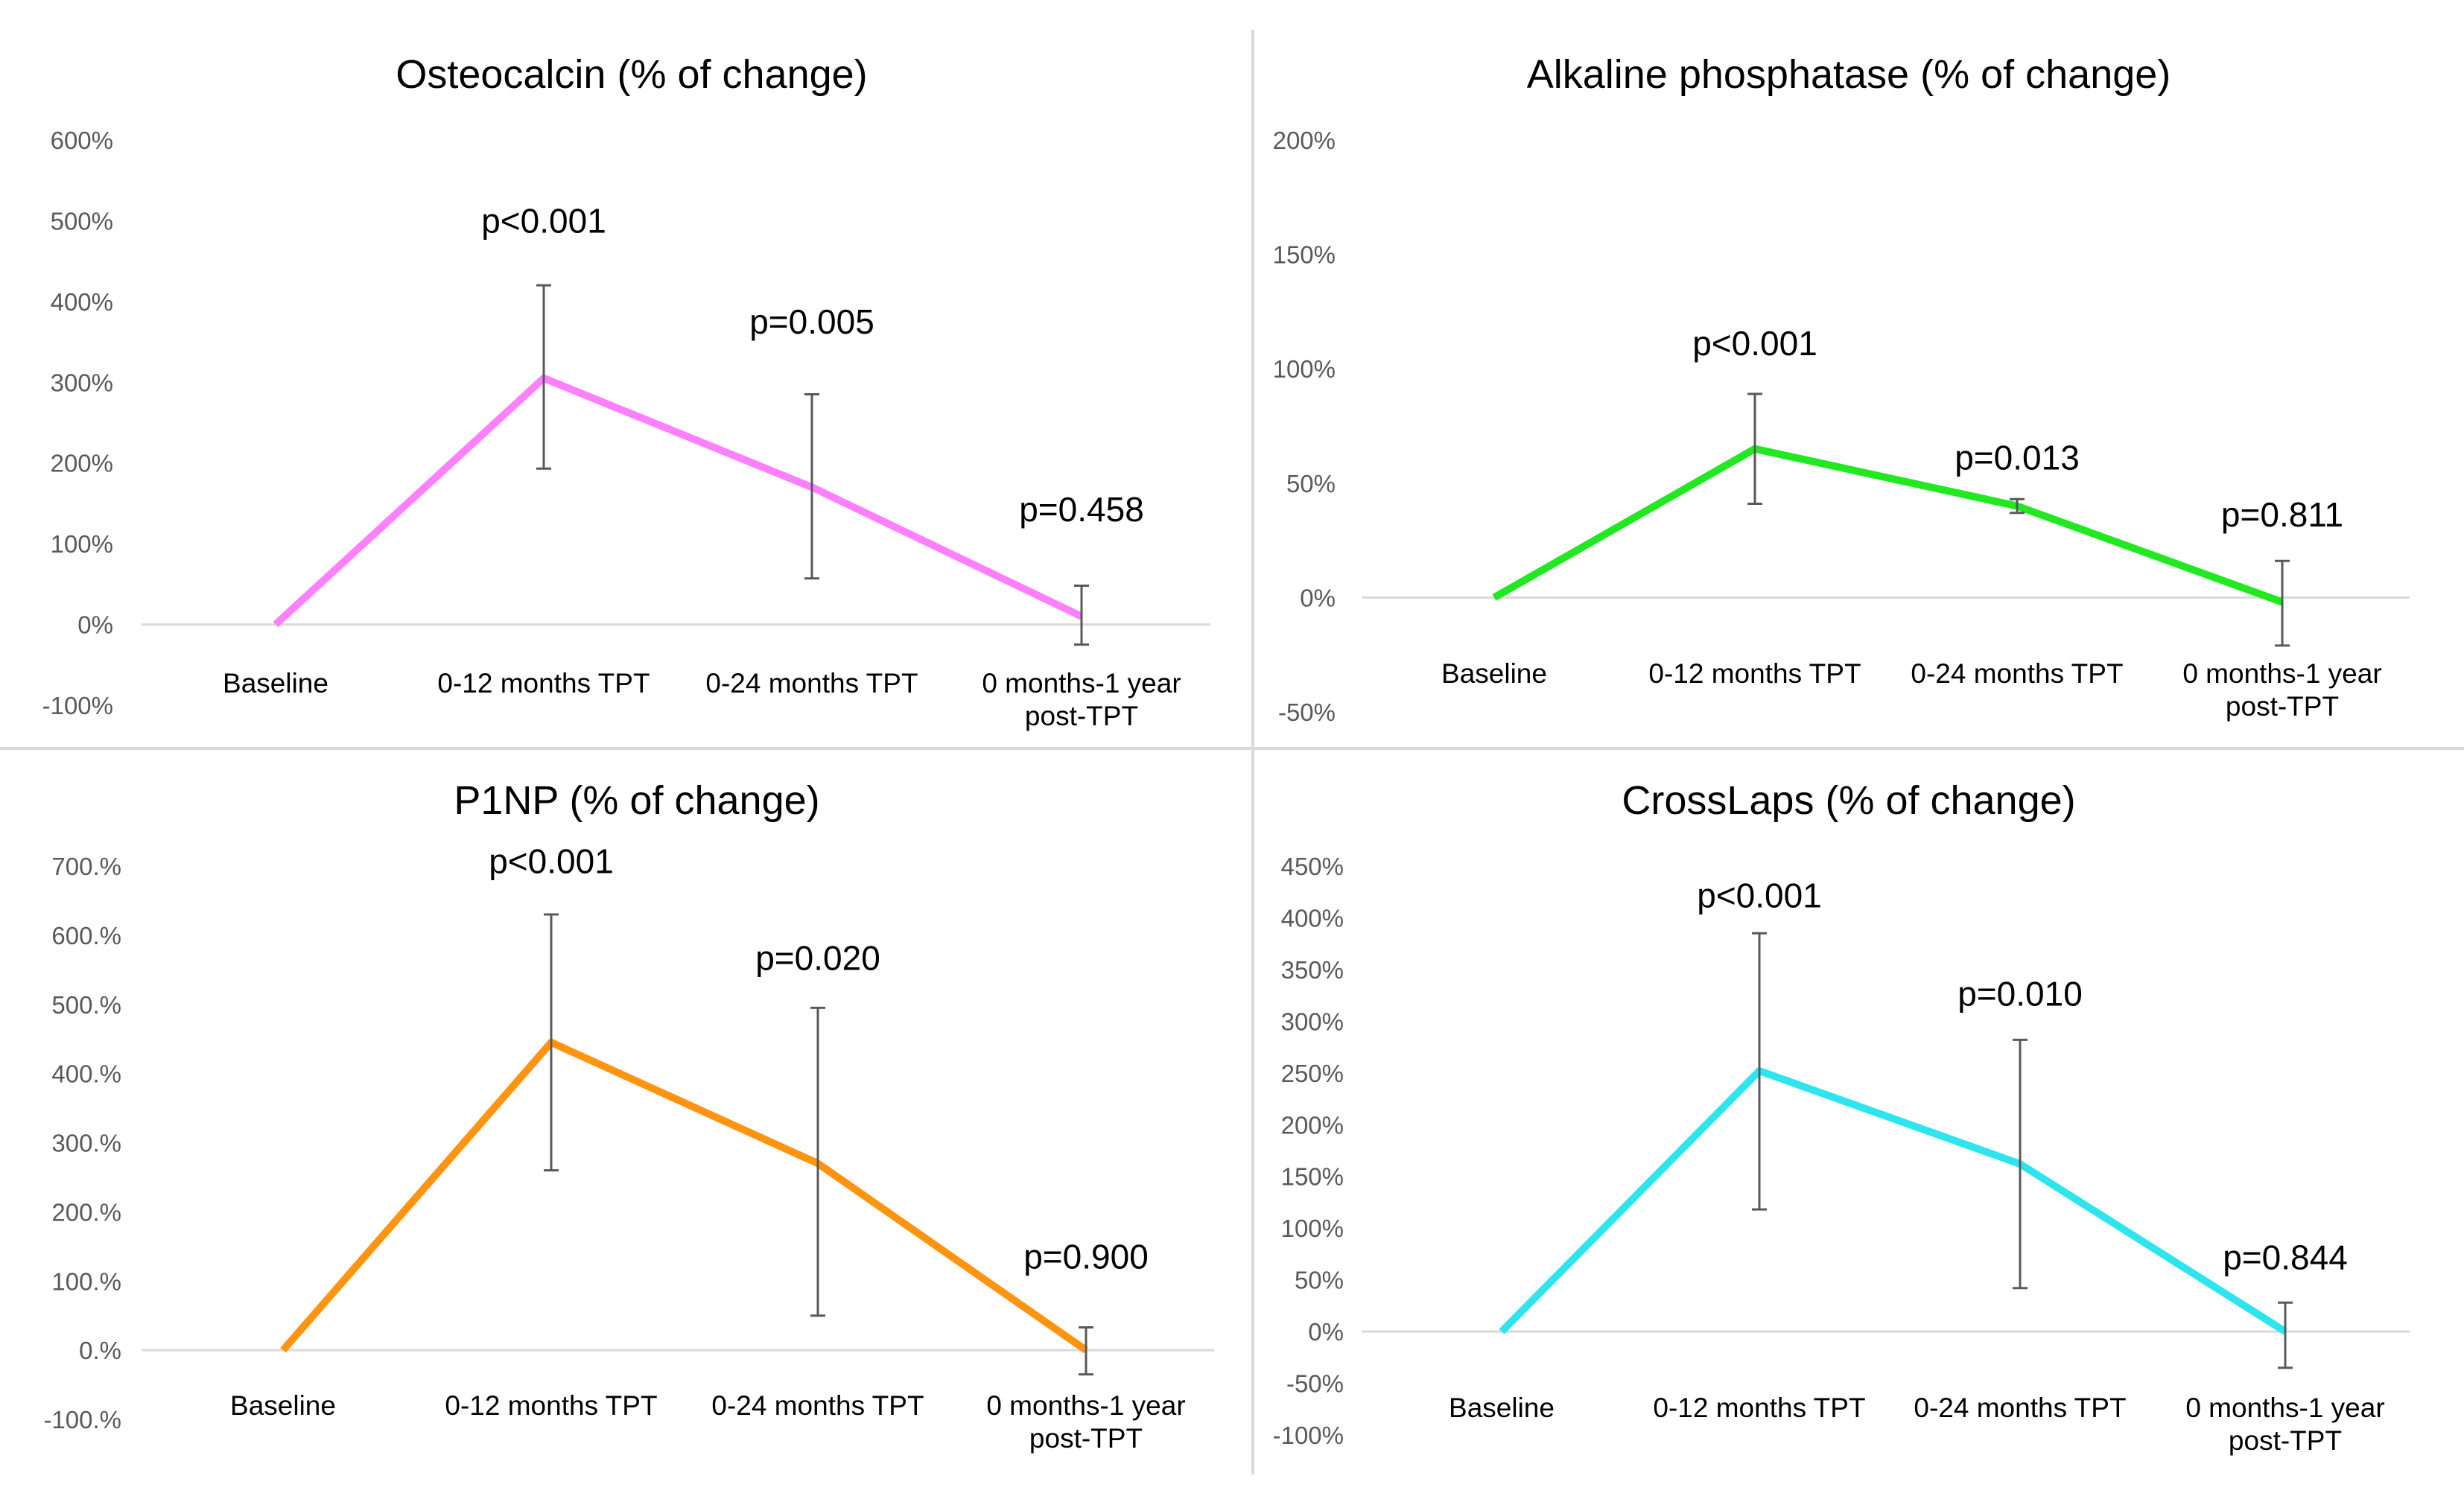 Image resolution: width=2464 pixels, height=1502 pixels. What do you see at coordinates (100, 1350) in the screenshot?
I see `y-tick-label: 0.%` at bounding box center [100, 1350].